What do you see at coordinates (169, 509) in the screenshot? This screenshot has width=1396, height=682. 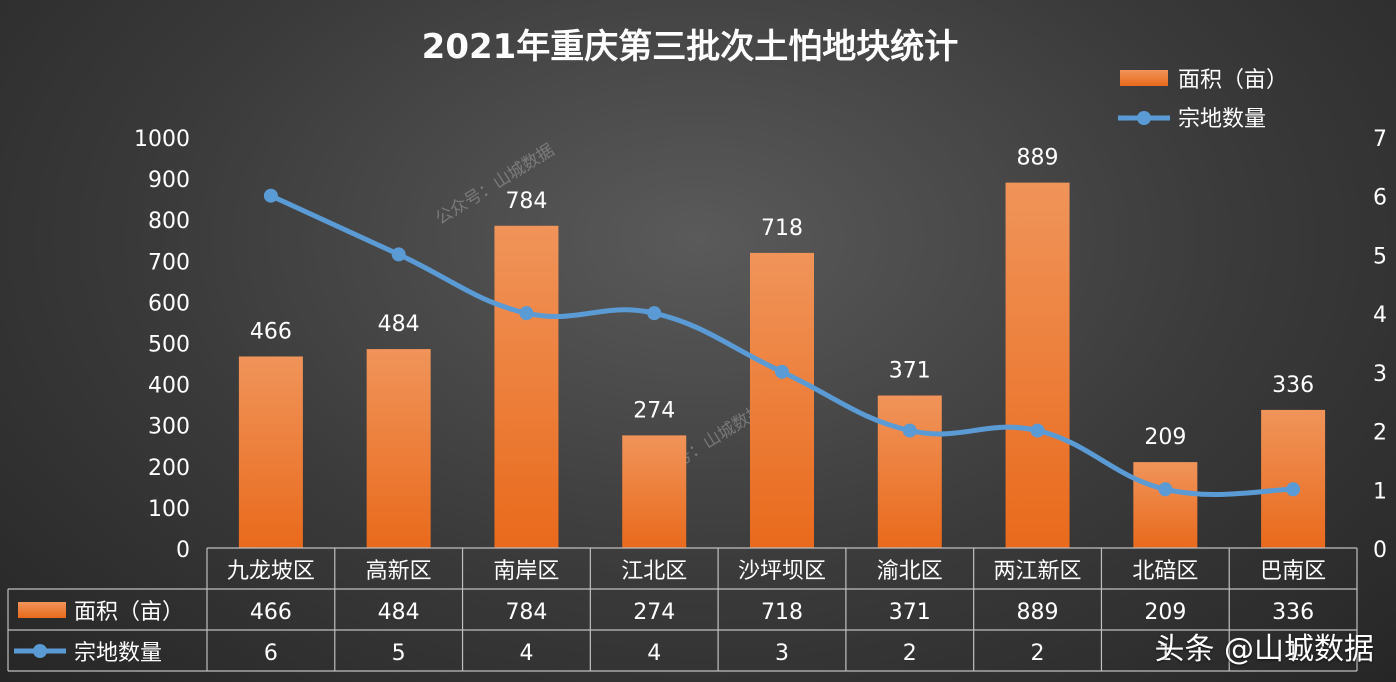 I see `y-left-tick-label: 100` at bounding box center [169, 509].